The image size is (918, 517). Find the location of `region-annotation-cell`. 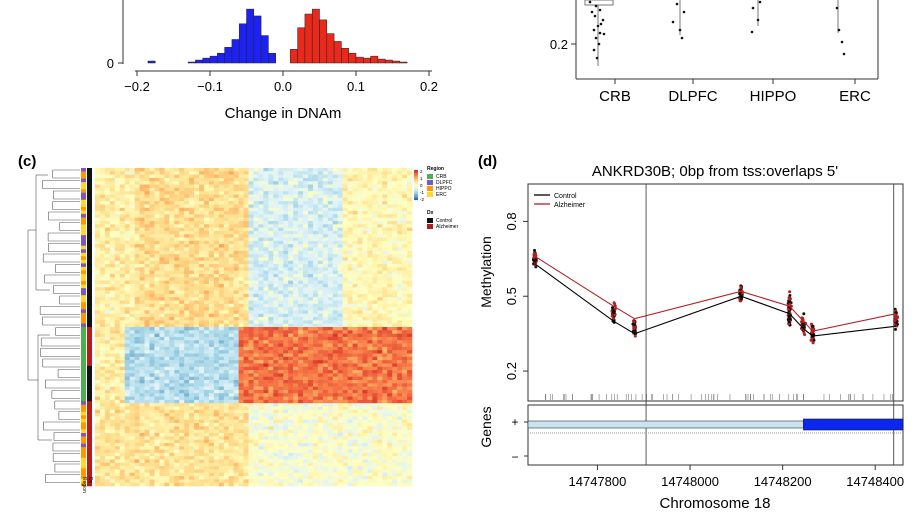

region-annotation-cell is located at coordinates (83, 321).